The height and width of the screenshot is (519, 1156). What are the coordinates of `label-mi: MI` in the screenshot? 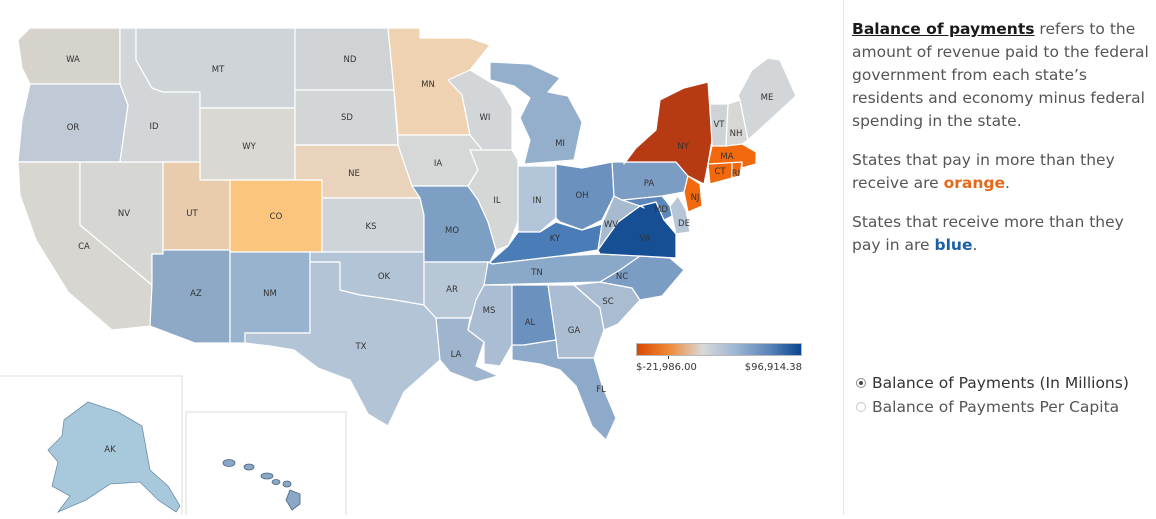 It's located at (560, 144).